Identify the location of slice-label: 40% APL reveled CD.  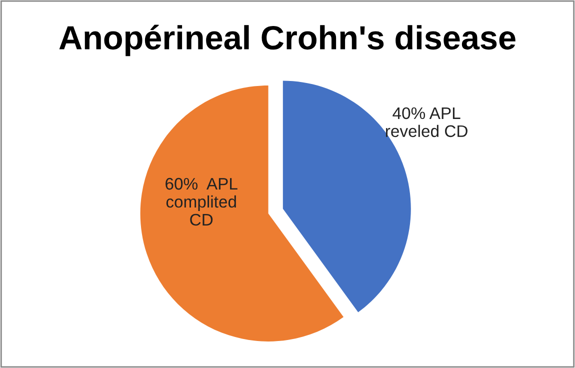
(427, 122).